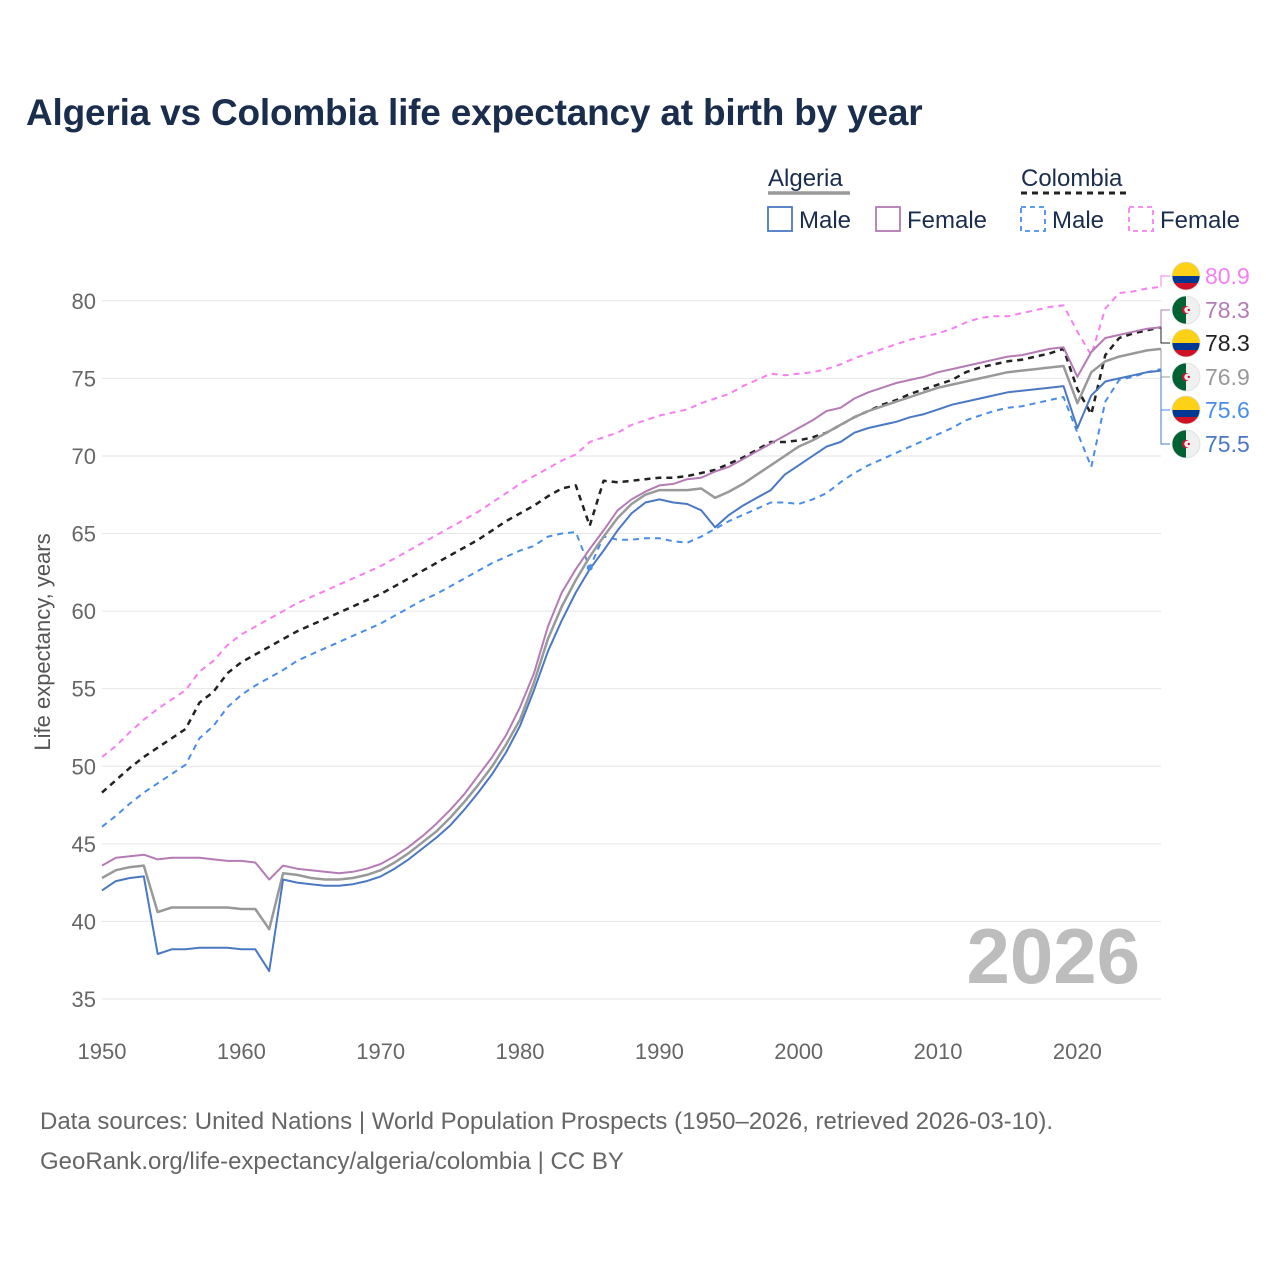 The height and width of the screenshot is (1280, 1280). I want to click on x-tick-label: 1960, so click(241, 1051).